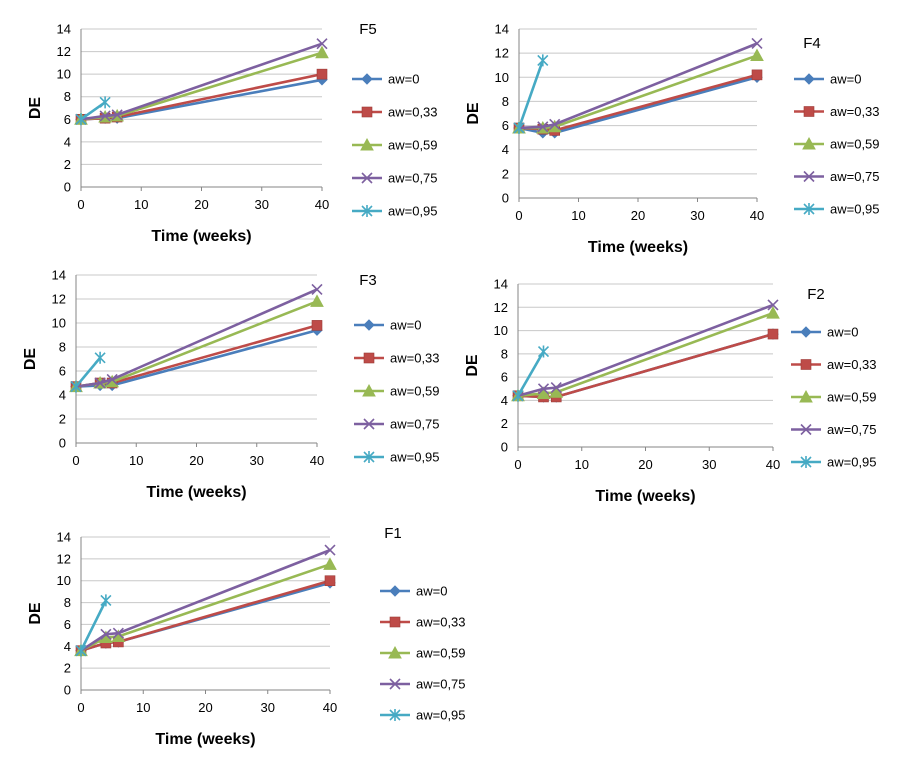 The height and width of the screenshot is (778, 913). Describe the element at coordinates (368, 280) in the screenshot. I see `chart-title: F3` at that location.